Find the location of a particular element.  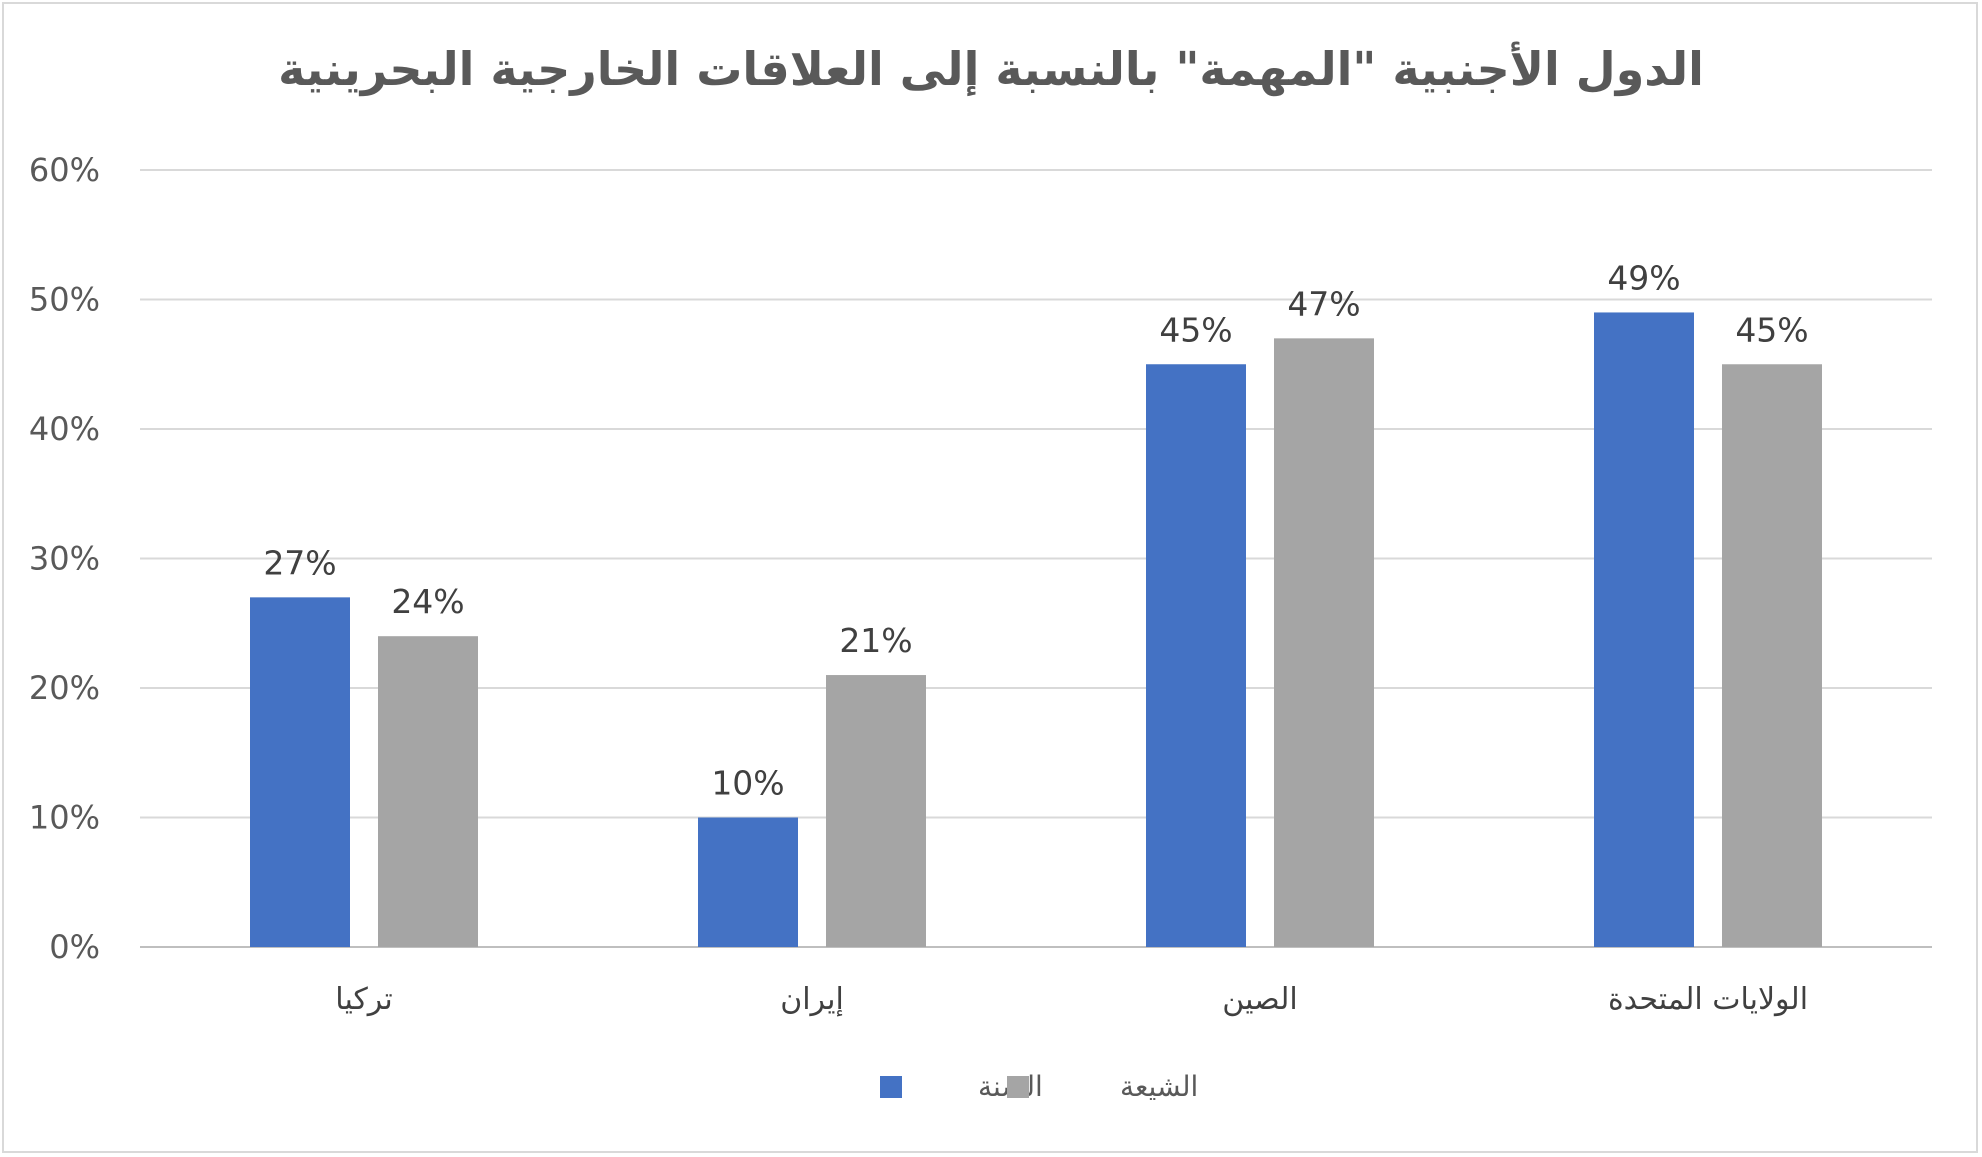

y-tick-label: 0% is located at coordinates (74, 947).